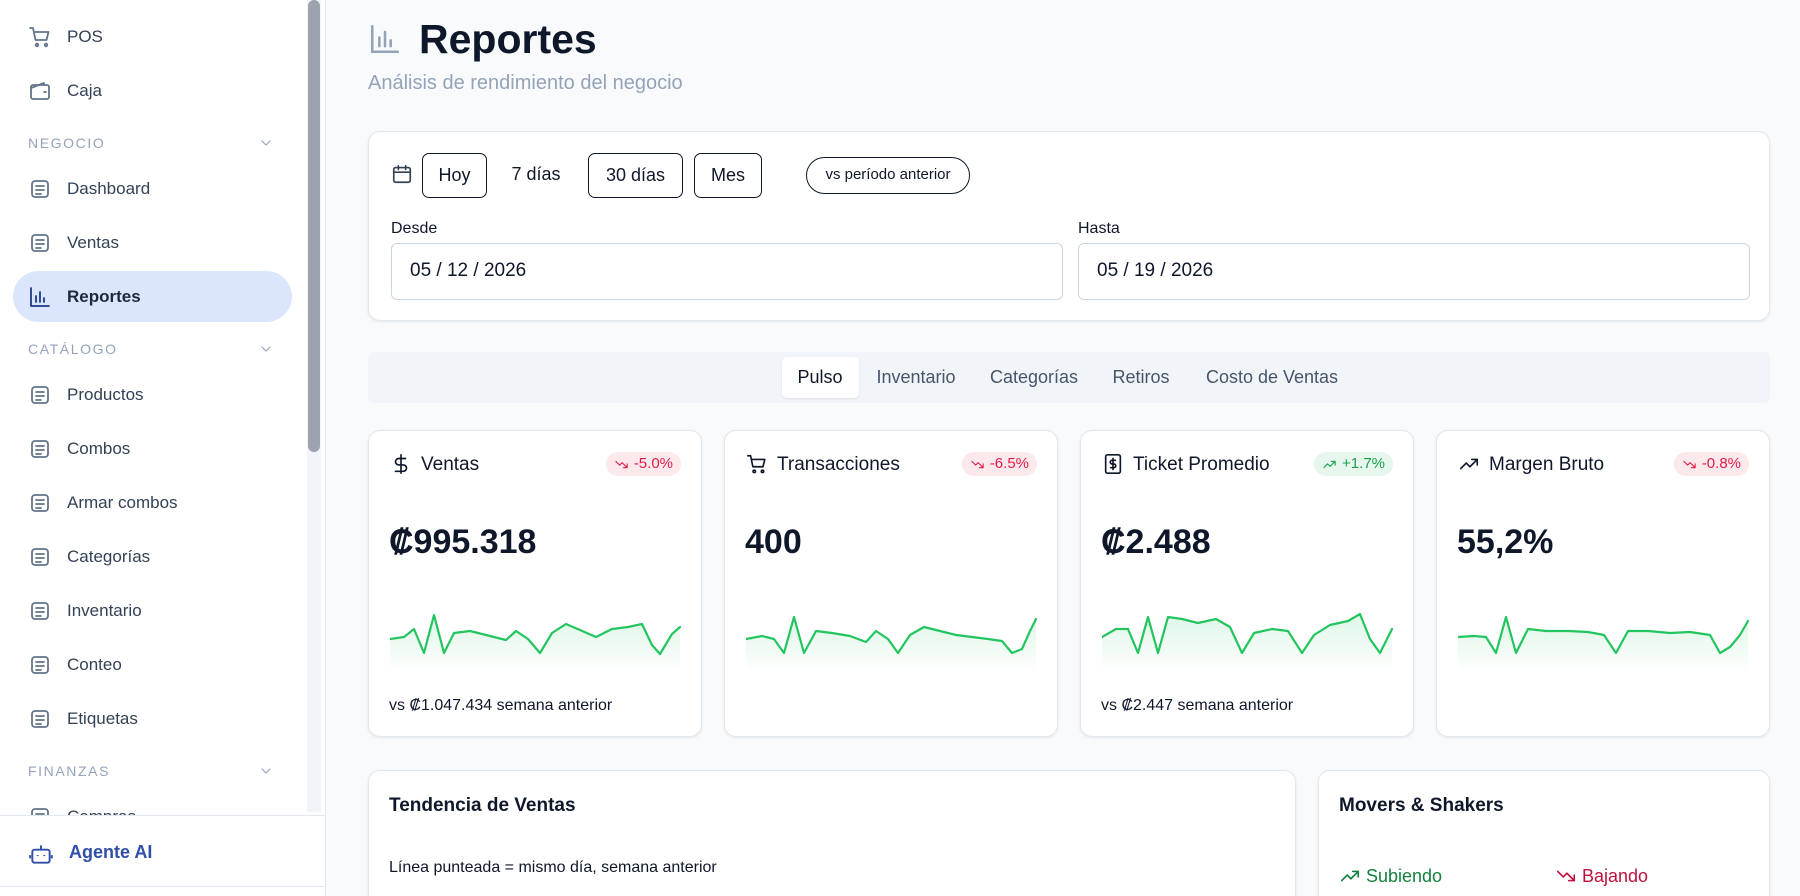 This screenshot has width=1800, height=896. Describe the element at coordinates (653, 463) in the screenshot. I see `kpi-change: -5.0%` at that location.